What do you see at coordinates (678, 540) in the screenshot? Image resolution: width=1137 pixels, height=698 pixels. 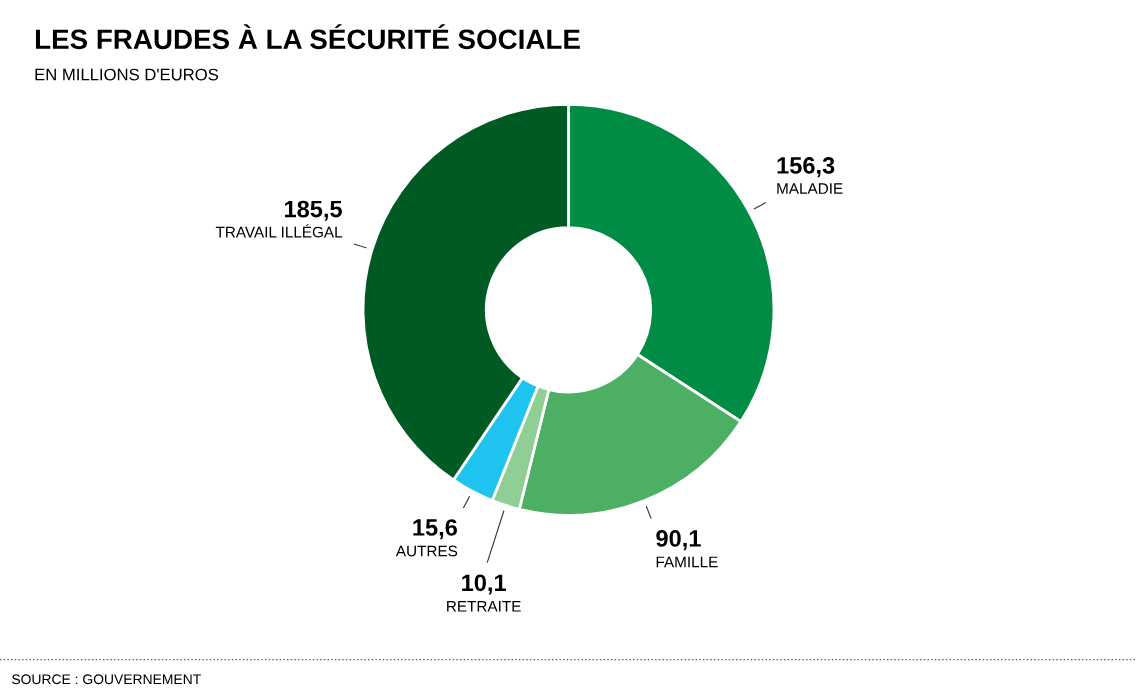 I see `data-label: 90,1` at bounding box center [678, 540].